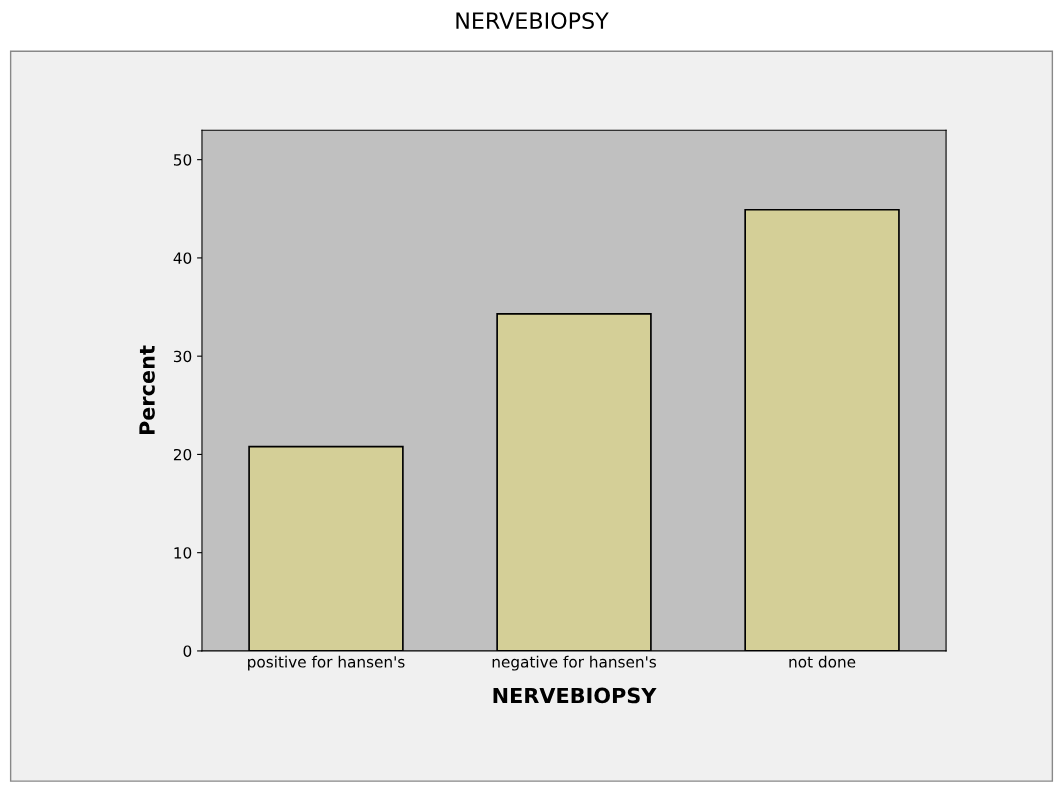  Describe the element at coordinates (532, 21) in the screenshot. I see `chart-title: NERVEBIOPSY` at that location.